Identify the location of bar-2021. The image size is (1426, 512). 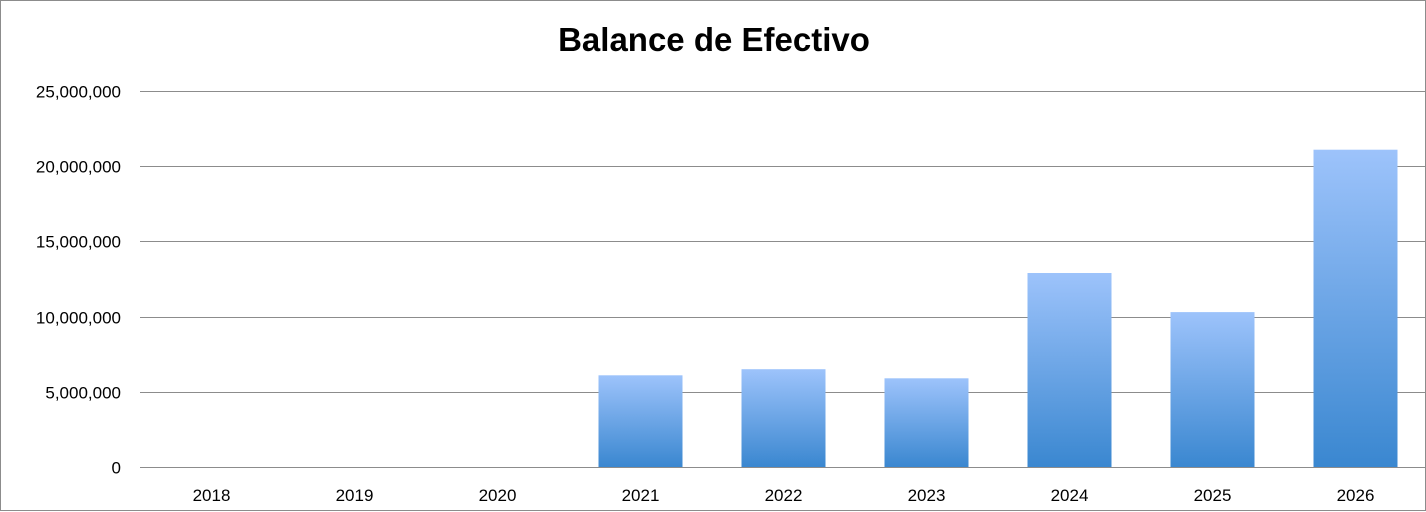
(640, 421).